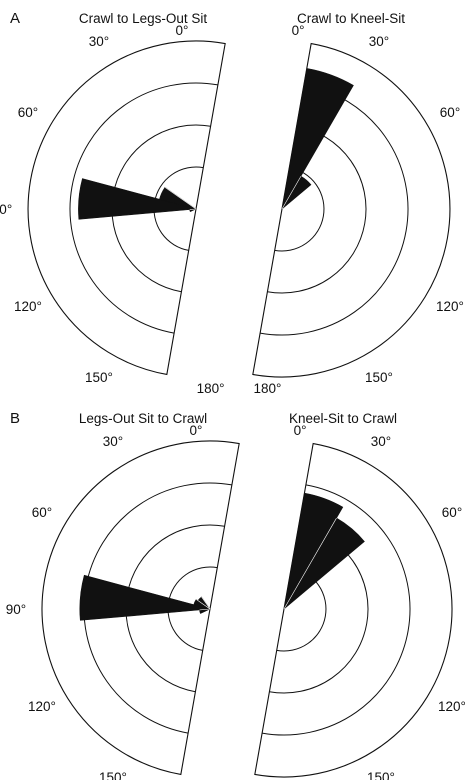  What do you see at coordinates (343, 418) in the screenshot?
I see `chart-title-kneel-sit-to-crawl: Kneel-Sit to Crawl` at bounding box center [343, 418].